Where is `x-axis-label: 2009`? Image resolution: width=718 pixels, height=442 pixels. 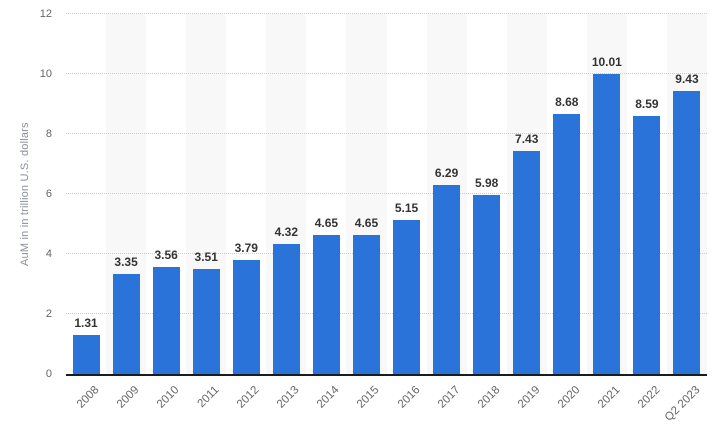 x-axis-label: 2009 is located at coordinates (128, 397).